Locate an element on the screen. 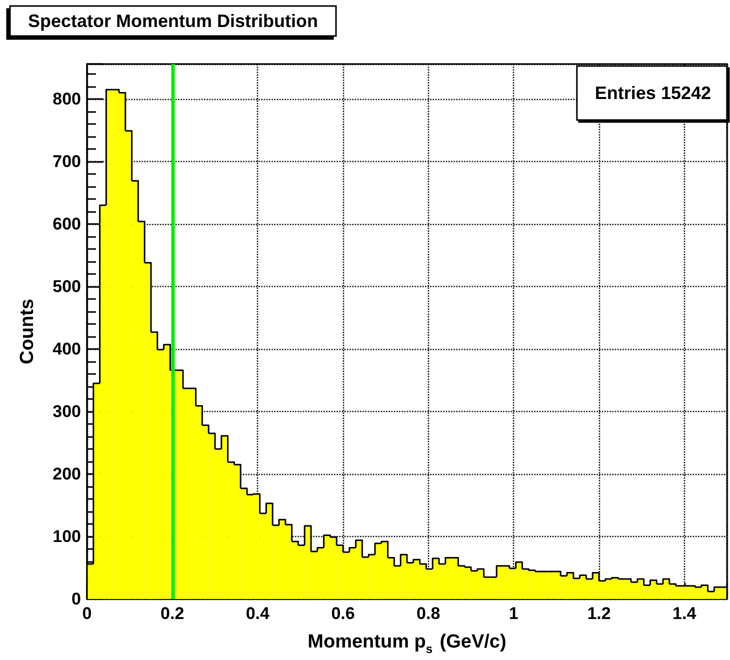  x-tick-label: 1.2 is located at coordinates (599, 613).